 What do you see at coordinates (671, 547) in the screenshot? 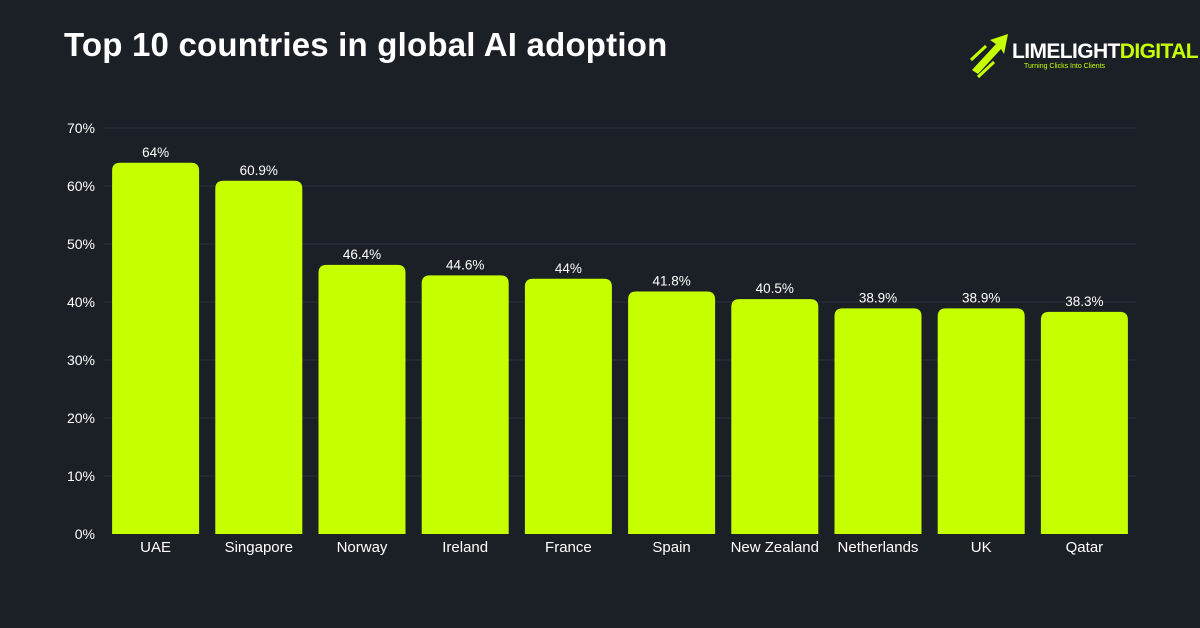
I see `x-tick-label: Spain` at bounding box center [671, 547].